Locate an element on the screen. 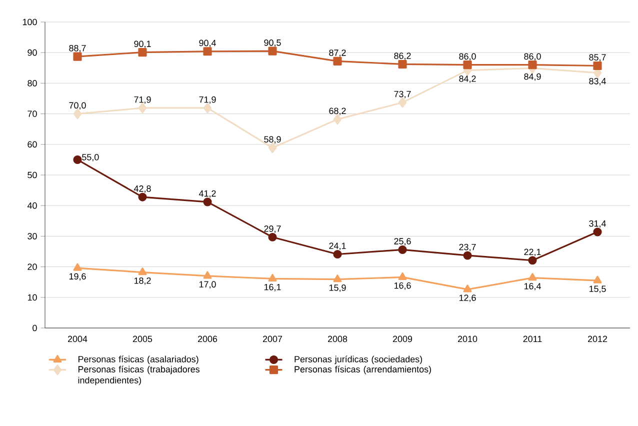 The height and width of the screenshot is (426, 638). y-tick-label: 0 is located at coordinates (34, 328).